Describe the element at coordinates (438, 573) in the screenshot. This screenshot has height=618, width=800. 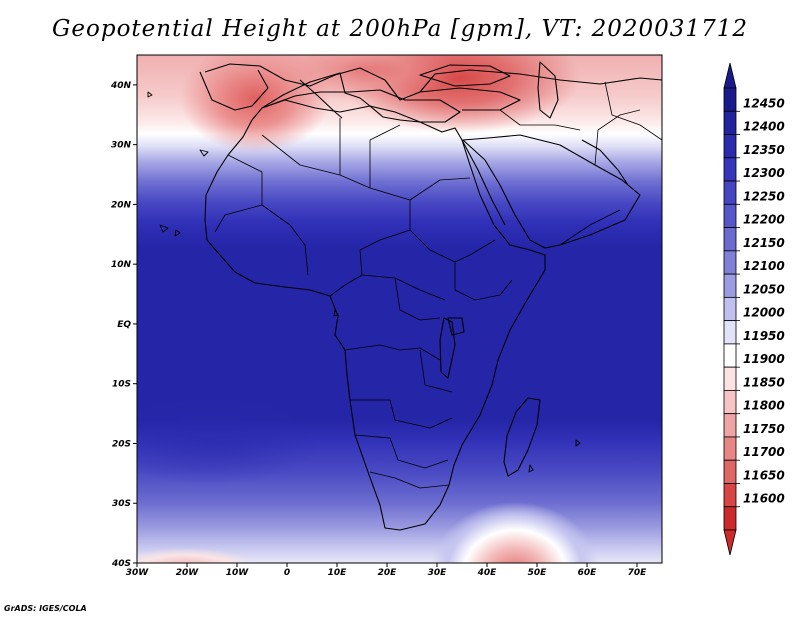
I see `x-tick-label: 30E` at that location.